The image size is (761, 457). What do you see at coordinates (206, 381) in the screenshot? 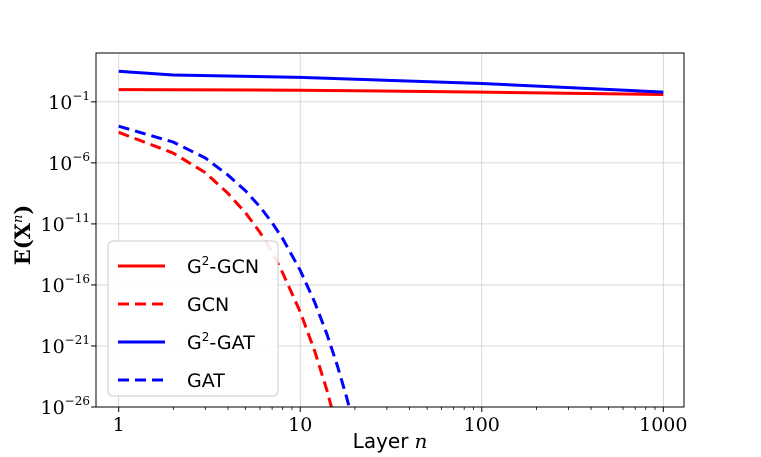
I see `legend-label-gat: GAT` at bounding box center [206, 381].